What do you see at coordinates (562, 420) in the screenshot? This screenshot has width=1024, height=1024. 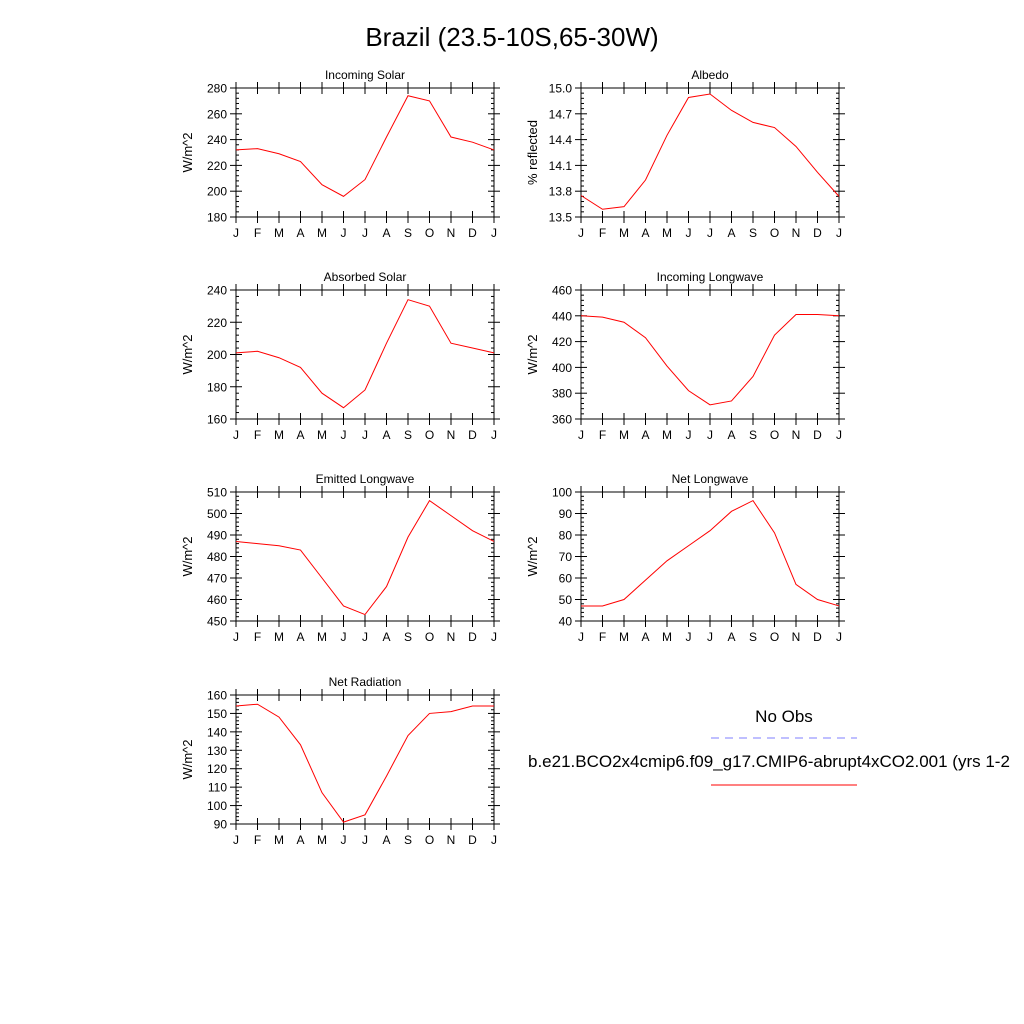 I see `y-tick-label: 360` at bounding box center [562, 420].